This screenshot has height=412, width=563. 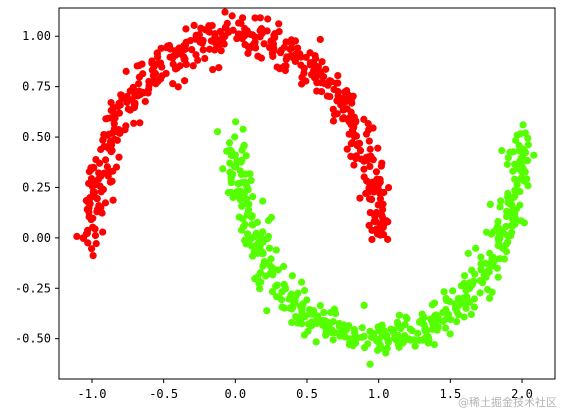 I want to click on x-tick-label: 1.0, so click(x=379, y=394).